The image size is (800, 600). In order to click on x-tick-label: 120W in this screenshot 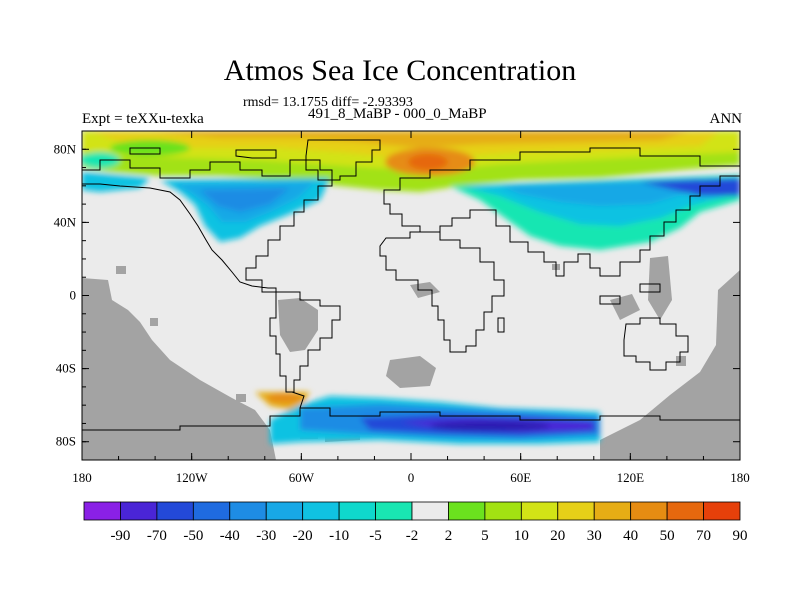, I will do `click(192, 477)`.